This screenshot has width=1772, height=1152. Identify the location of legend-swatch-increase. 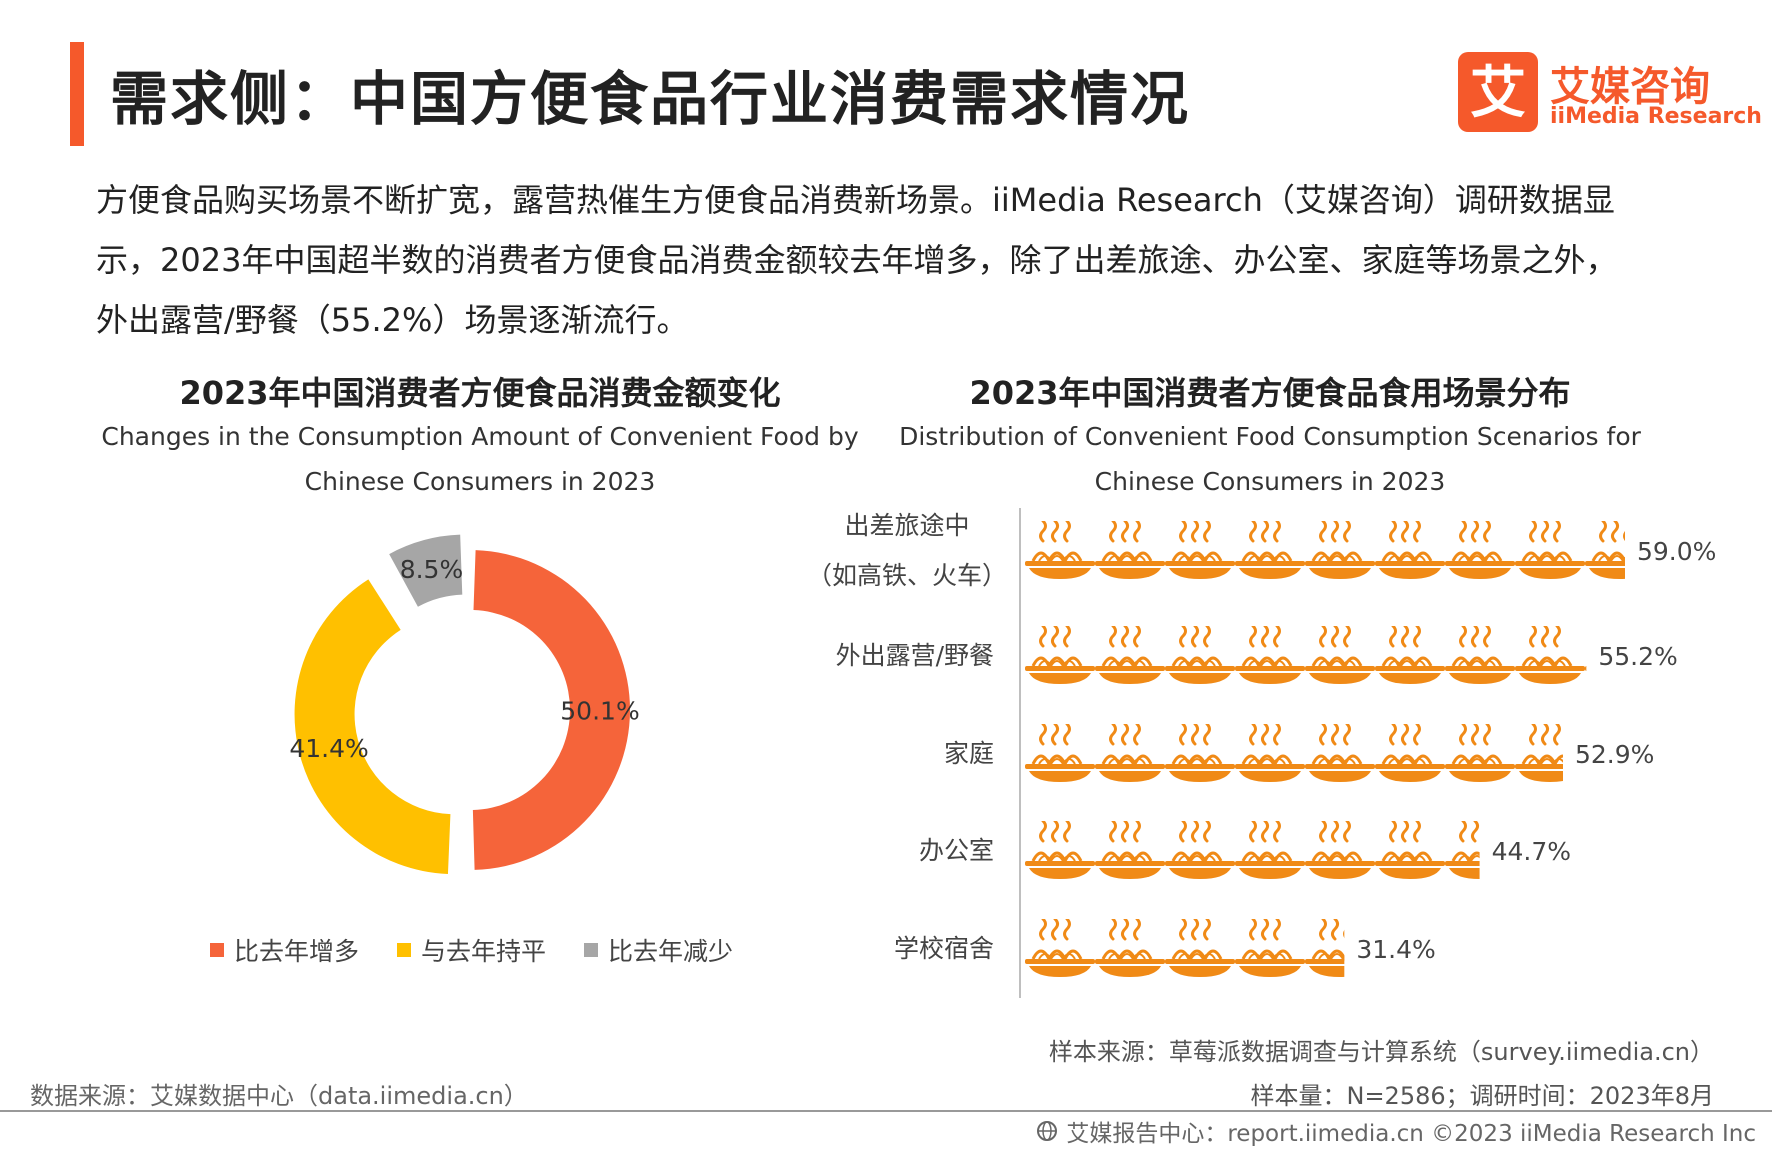
(217, 950).